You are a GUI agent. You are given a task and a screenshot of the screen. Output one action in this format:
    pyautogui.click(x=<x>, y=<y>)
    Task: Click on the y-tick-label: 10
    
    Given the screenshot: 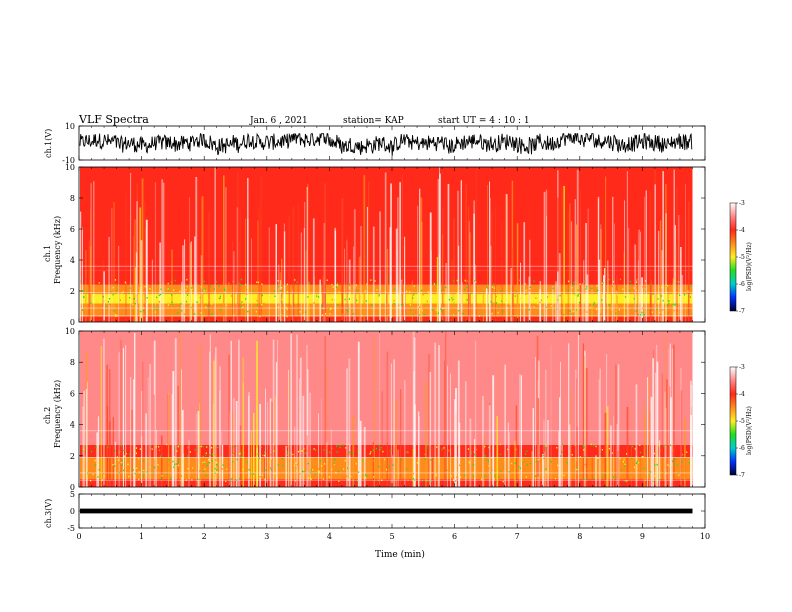 What is the action you would take?
    pyautogui.click(x=70, y=126)
    